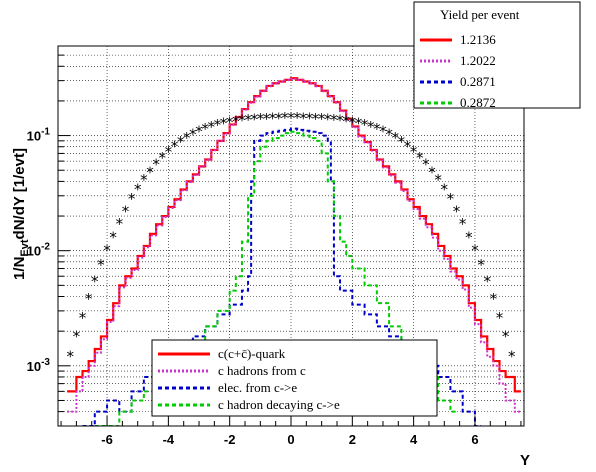  Describe the element at coordinates (525, 460) in the screenshot. I see `x-axis-label: Y` at that location.